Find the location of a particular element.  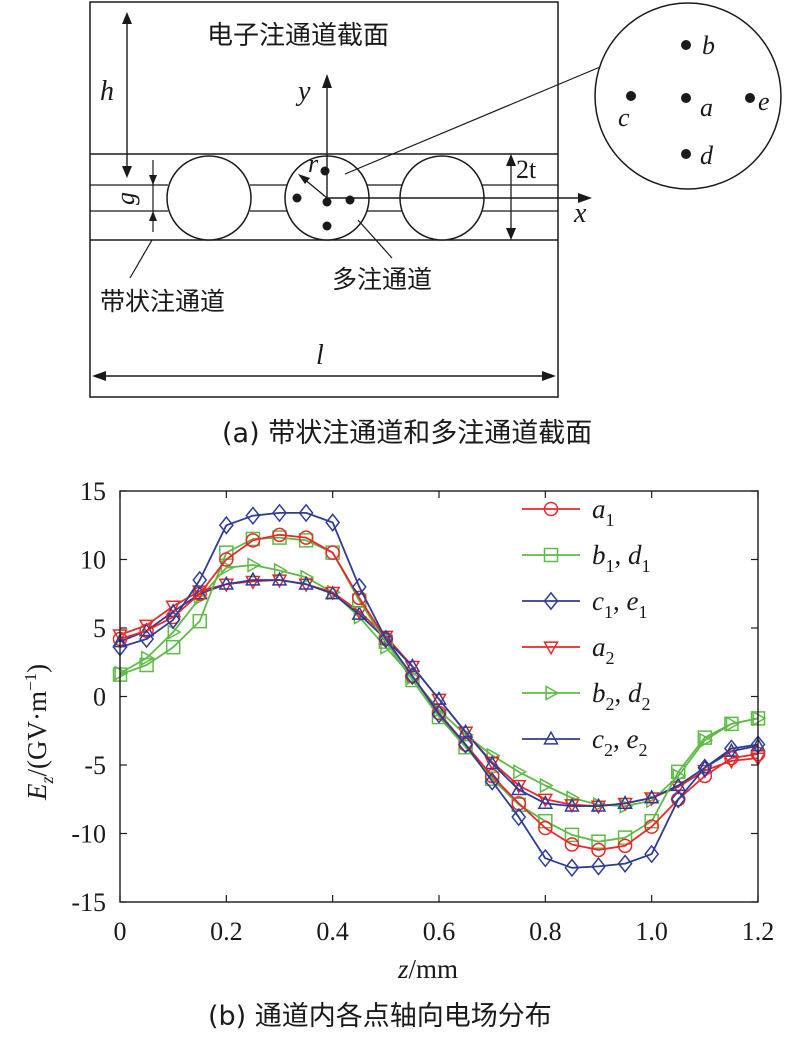

zoom-label-e: e is located at coordinates (764, 101).